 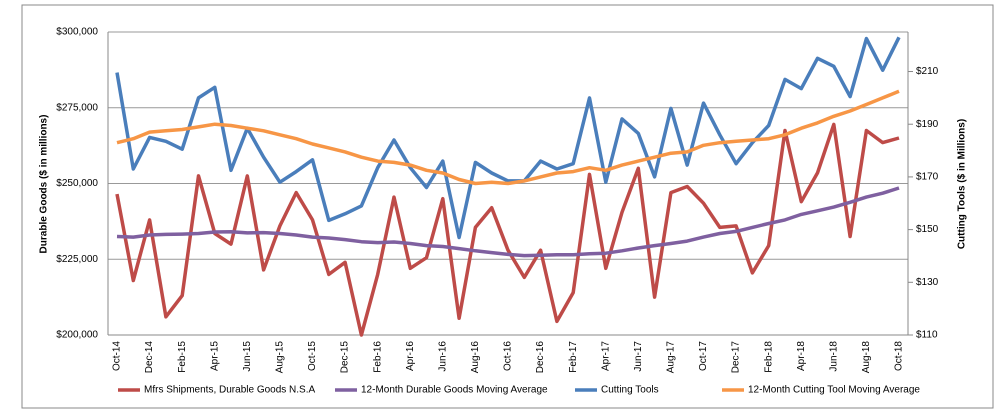 What do you see at coordinates (77, 183) in the screenshot?
I see `y-tick-label: $250,000` at bounding box center [77, 183].